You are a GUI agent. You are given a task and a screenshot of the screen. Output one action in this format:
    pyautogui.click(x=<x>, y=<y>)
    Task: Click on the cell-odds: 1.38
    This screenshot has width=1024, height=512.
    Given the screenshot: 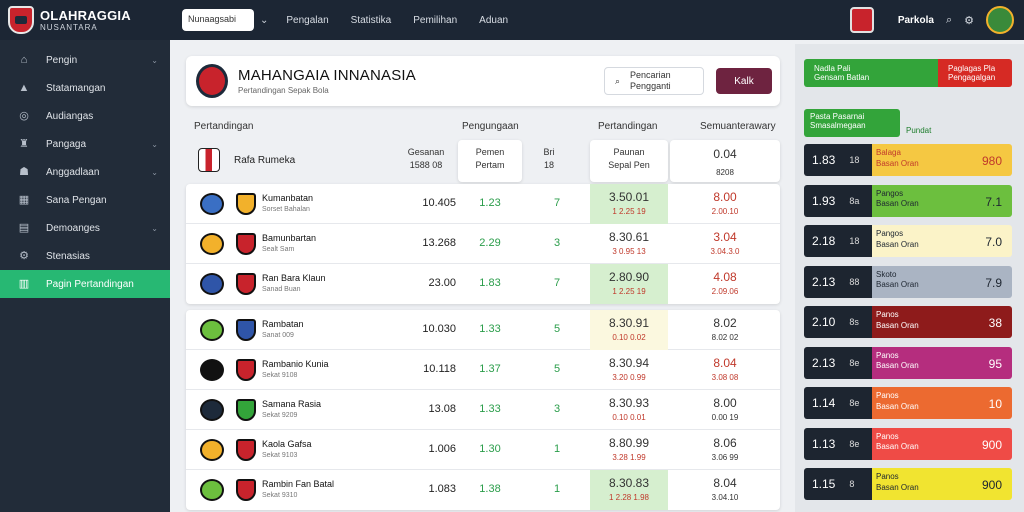 What is the action you would take?
    pyautogui.click(x=490, y=489)
    